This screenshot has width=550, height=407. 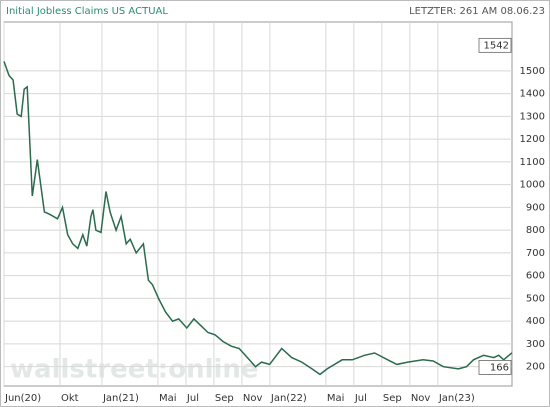 I want to click on watermark: wallstreet:online, so click(x=134, y=370).